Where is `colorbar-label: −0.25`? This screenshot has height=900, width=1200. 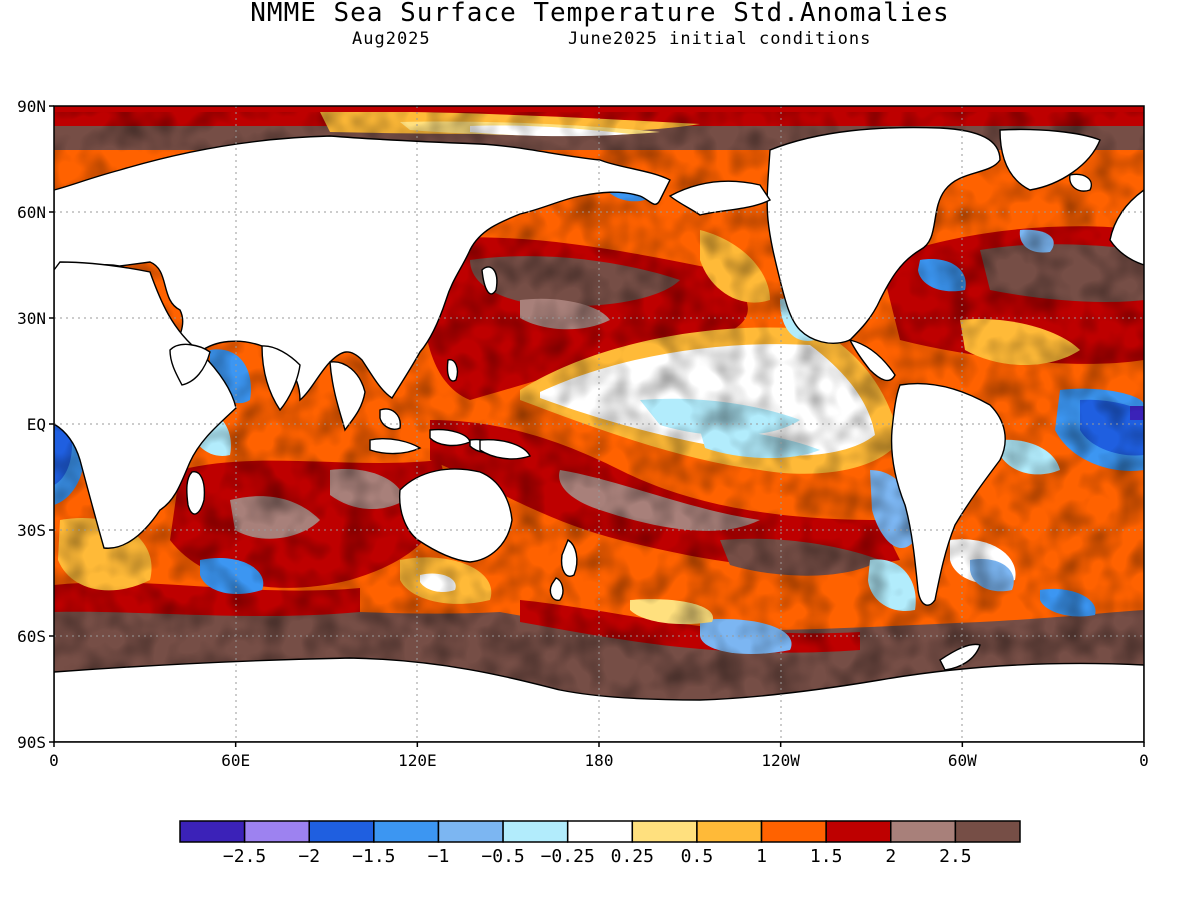 colorbar-label: −0.25 is located at coordinates (568, 856).